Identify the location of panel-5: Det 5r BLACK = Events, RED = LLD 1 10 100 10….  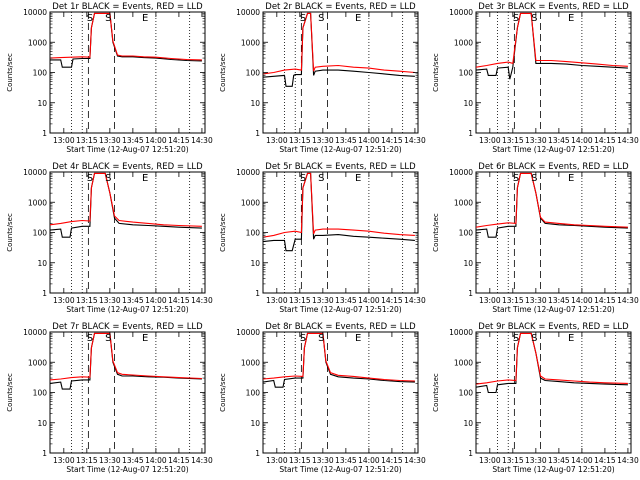
(322, 238).